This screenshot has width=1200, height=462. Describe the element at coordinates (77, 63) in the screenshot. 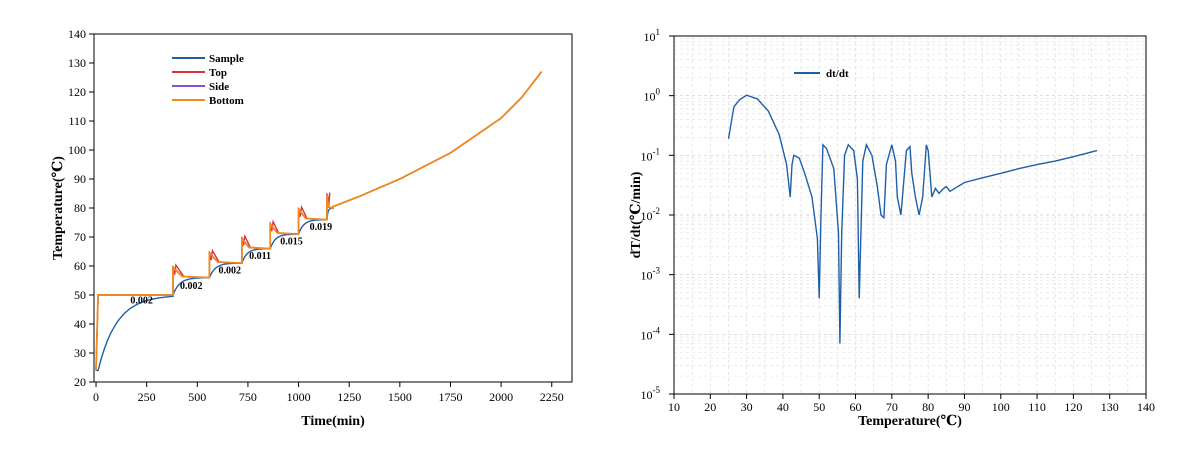

I see `y-tick-label-left: 130` at that location.